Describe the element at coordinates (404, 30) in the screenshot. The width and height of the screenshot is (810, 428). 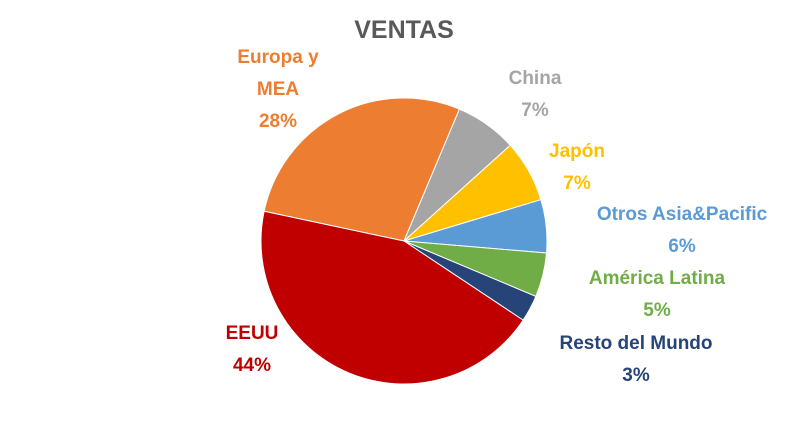
I see `chart-title: VENTAS` at that location.